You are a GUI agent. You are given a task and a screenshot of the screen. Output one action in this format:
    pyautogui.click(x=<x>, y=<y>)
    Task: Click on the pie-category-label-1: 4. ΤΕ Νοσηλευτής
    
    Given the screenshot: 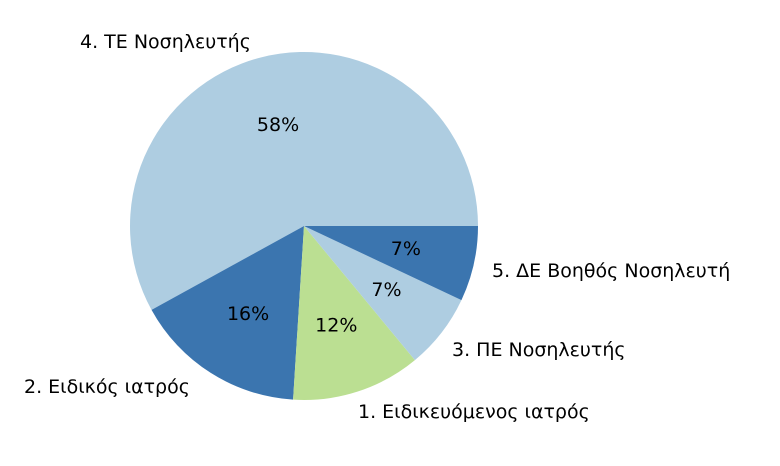 What is the action you would take?
    pyautogui.click(x=165, y=42)
    